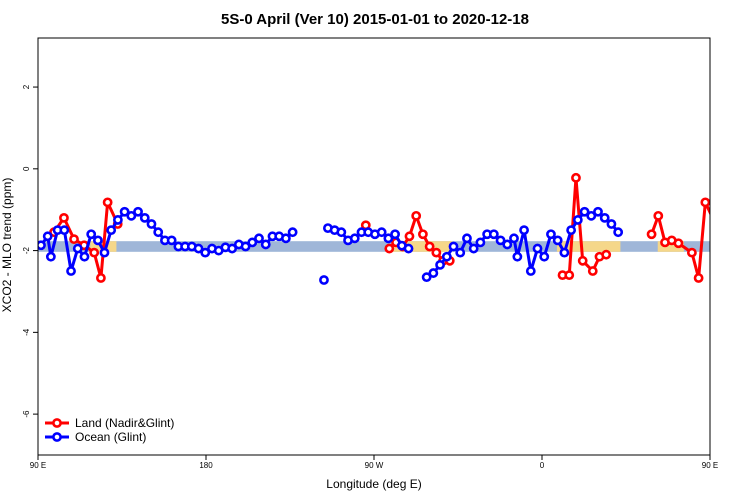  What do you see at coordinates (373, 484) in the screenshot?
I see `x-axis-label: Longitude (deg E)` at bounding box center [373, 484].